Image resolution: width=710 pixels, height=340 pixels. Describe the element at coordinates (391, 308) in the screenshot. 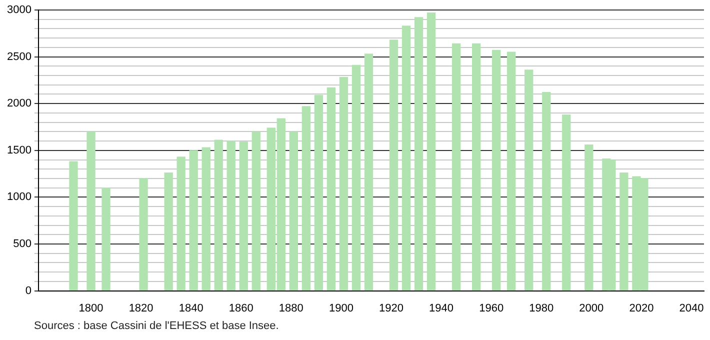

I see `x-tick-label: 1920` at that location.